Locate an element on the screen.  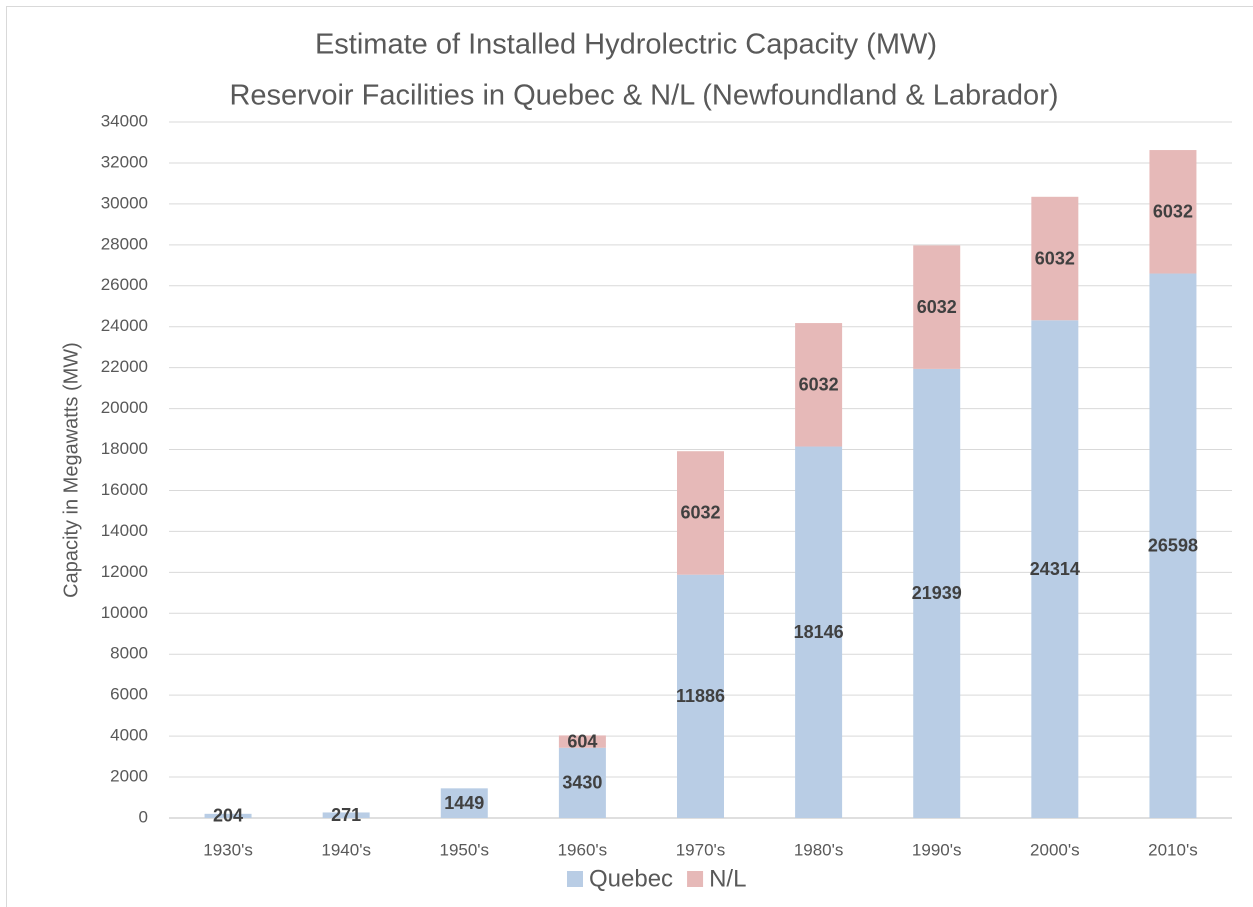
data-label: 18146 is located at coordinates (819, 632).